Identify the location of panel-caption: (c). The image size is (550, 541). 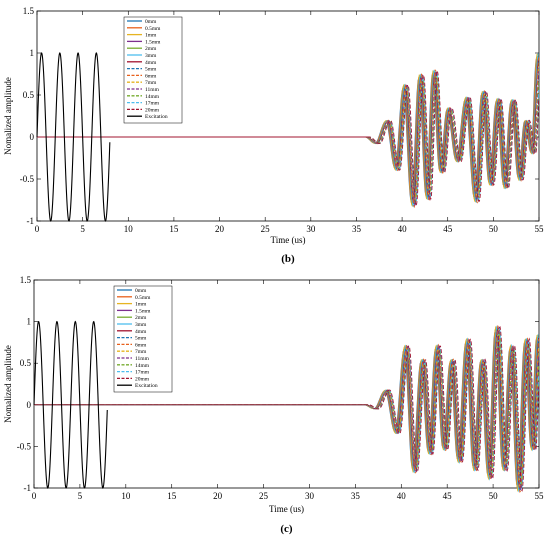
(286, 529).